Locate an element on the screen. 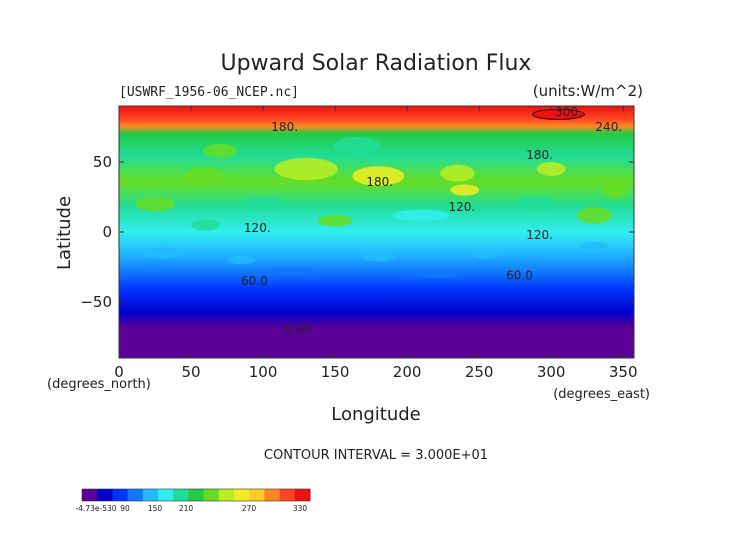 This screenshot has height=536, width=752. colorbar-frame is located at coordinates (196, 495).